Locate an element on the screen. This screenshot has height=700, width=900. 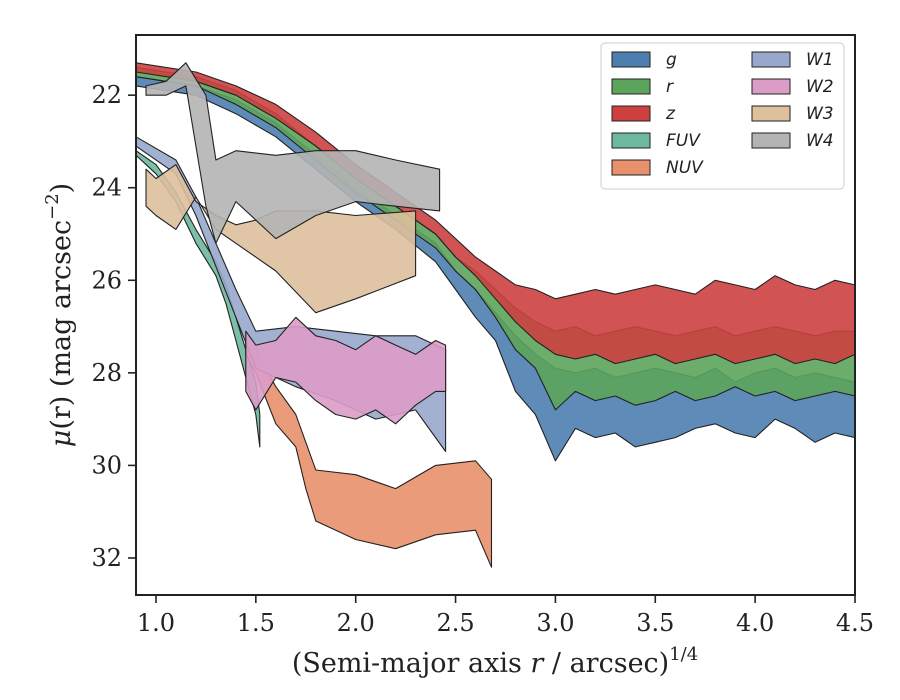
series-band-w2 is located at coordinates (346, 370).